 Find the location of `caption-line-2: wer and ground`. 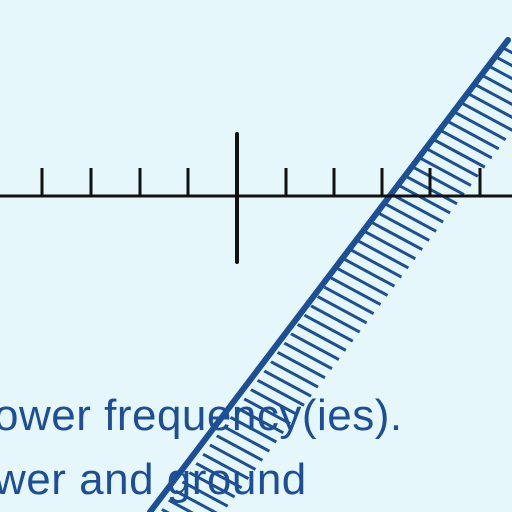

caption-line-2: wer and ground is located at coordinates (153, 479).